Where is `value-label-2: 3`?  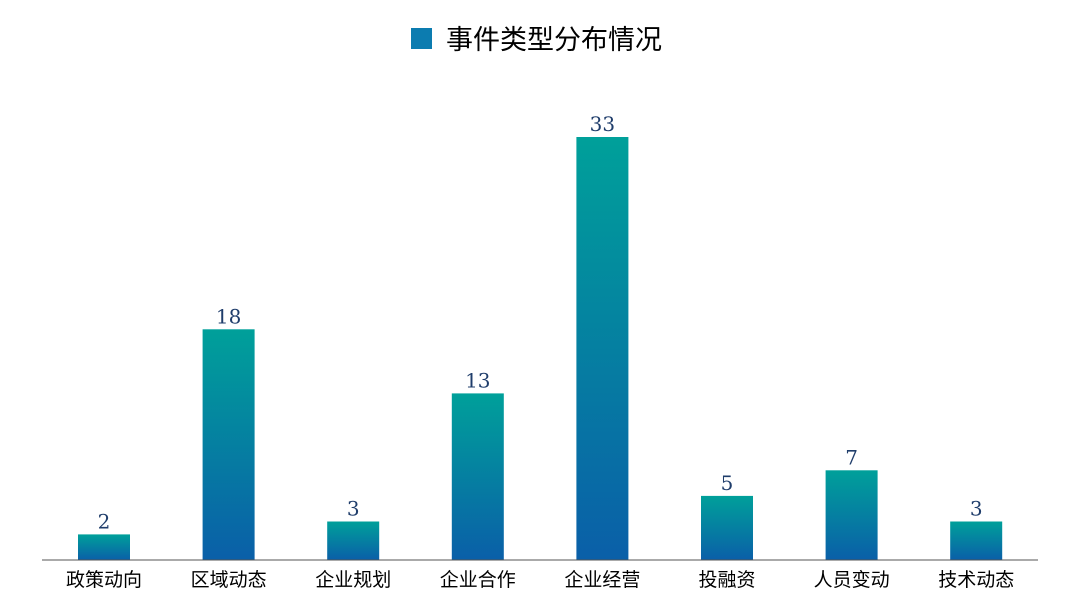 value-label-2: 3 is located at coordinates (353, 509).